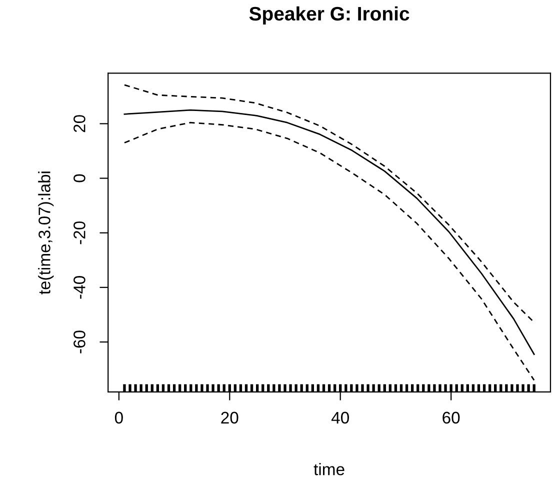  I want to click on x-tick-label: 60, so click(451, 418).